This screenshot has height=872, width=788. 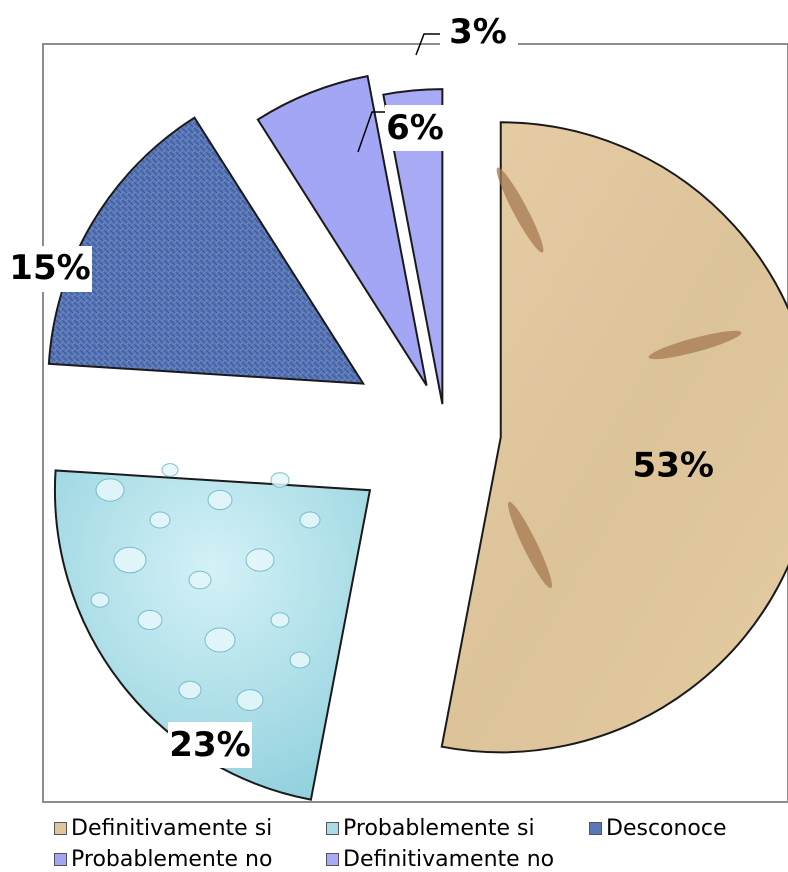 I want to click on legend-item-definitivamente-si: Definitivamente si, so click(x=163, y=828).